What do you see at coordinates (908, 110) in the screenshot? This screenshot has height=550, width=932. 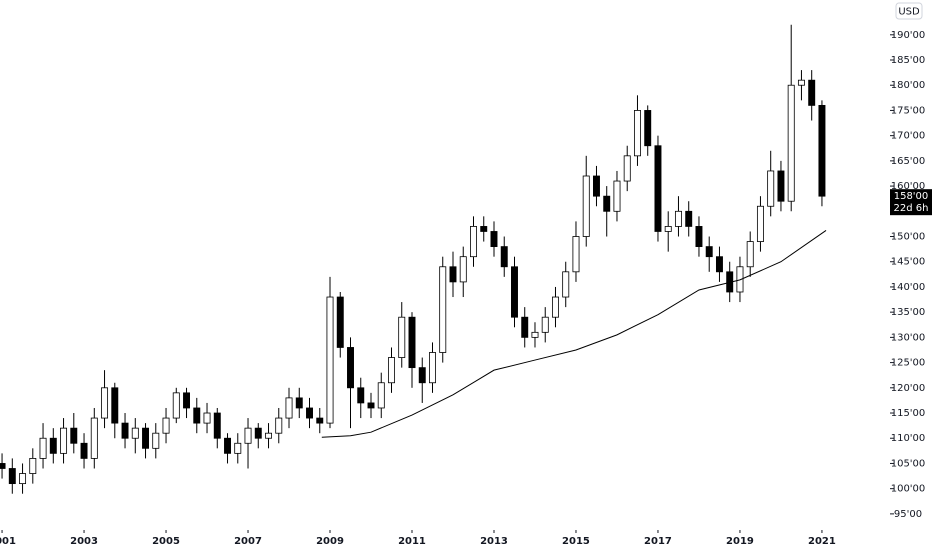 I see `y-tick-label: 175'00` at bounding box center [908, 110].